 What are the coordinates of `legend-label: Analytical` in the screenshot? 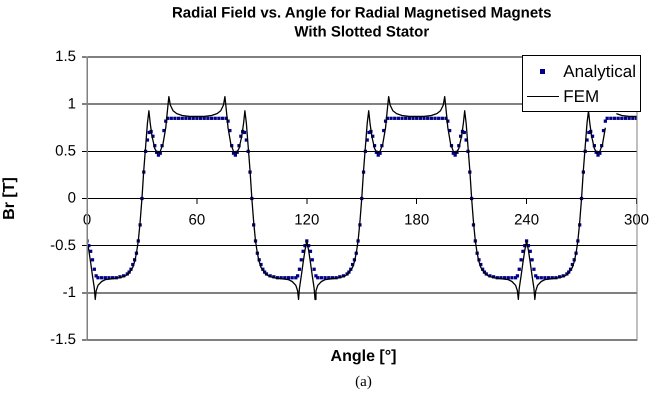 It's located at (599, 72).